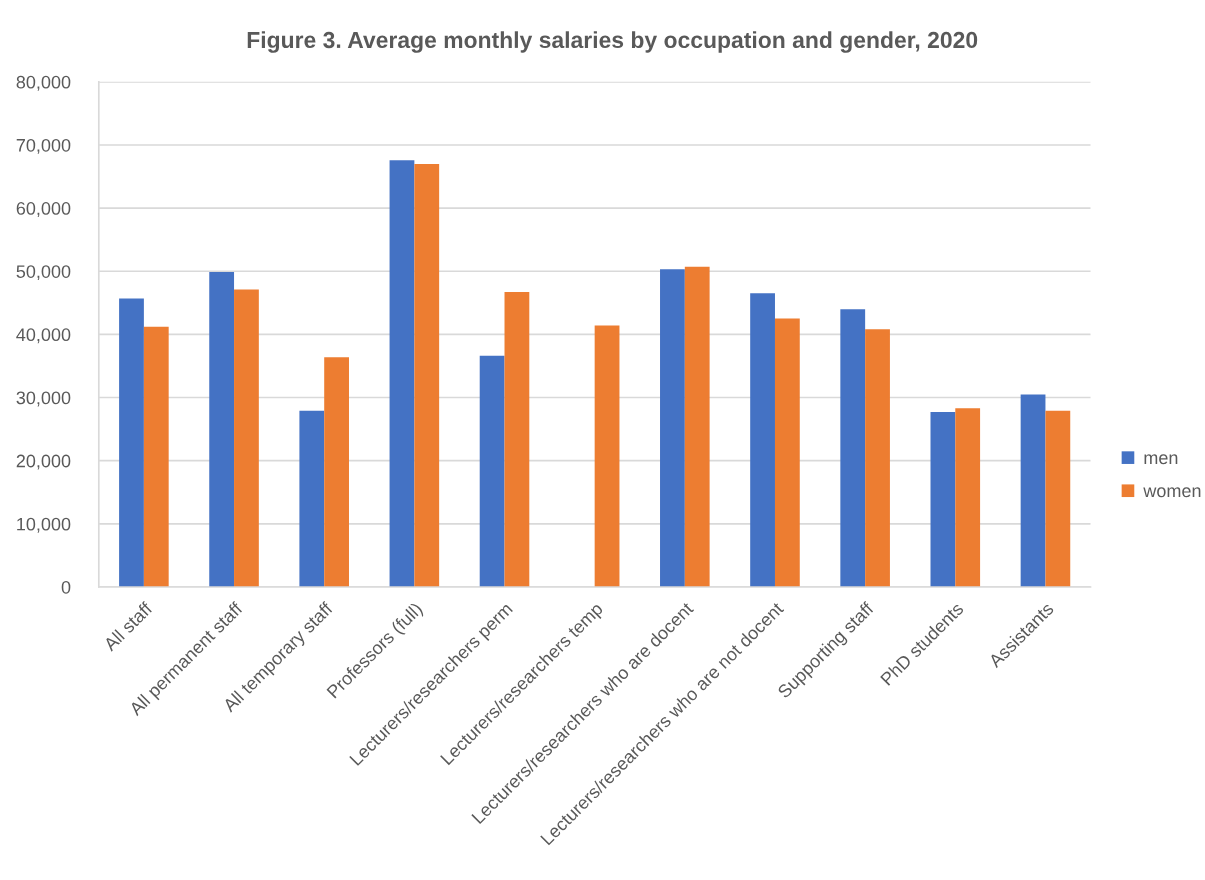  Describe the element at coordinates (43, 146) in the screenshot. I see `y-tick-label: 70,000` at that location.